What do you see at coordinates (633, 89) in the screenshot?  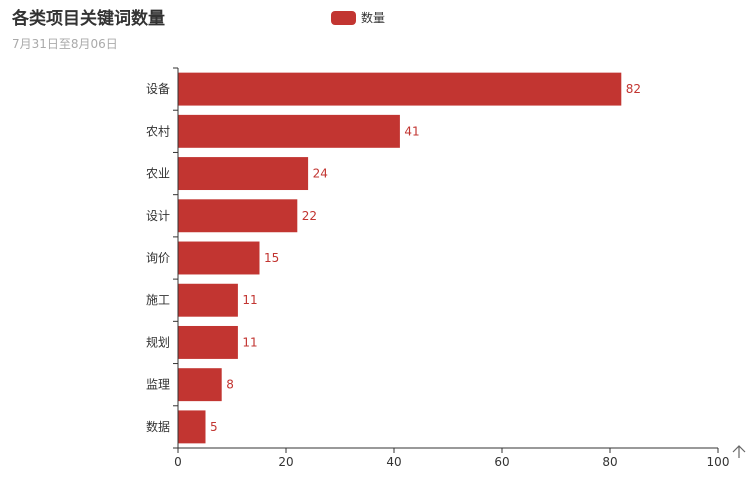 I see `bar-value-label: 82` at bounding box center [633, 89].